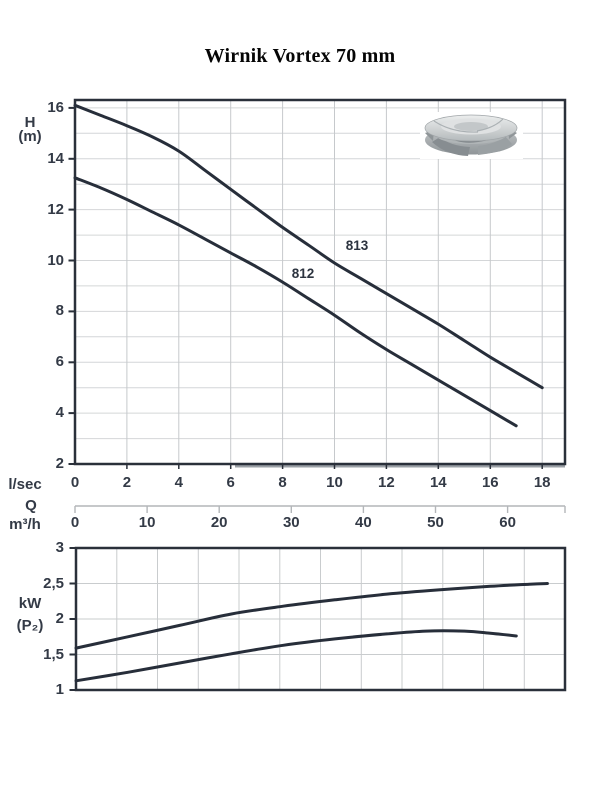  What do you see at coordinates (542, 482) in the screenshot?
I see `lsec-xtick-label: 18` at bounding box center [542, 482].